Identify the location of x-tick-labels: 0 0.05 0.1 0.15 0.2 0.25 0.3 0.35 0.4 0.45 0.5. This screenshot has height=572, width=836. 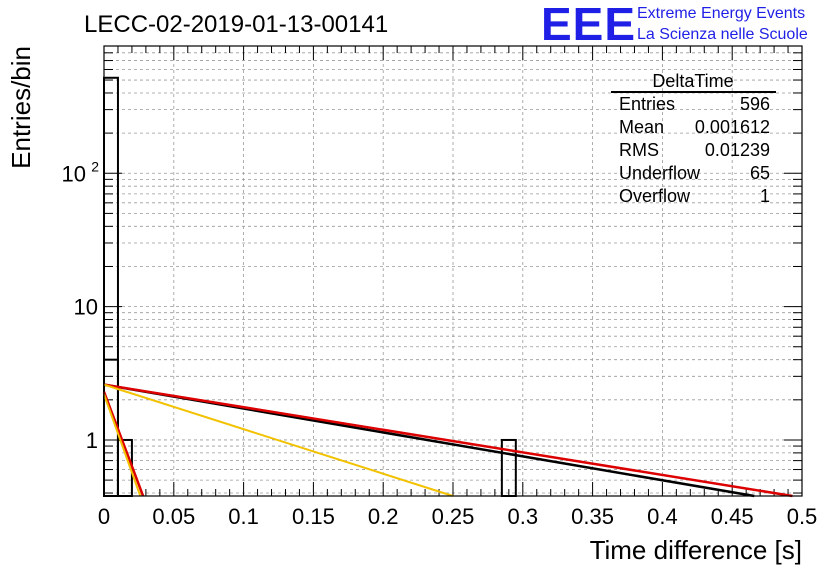
(457, 516).